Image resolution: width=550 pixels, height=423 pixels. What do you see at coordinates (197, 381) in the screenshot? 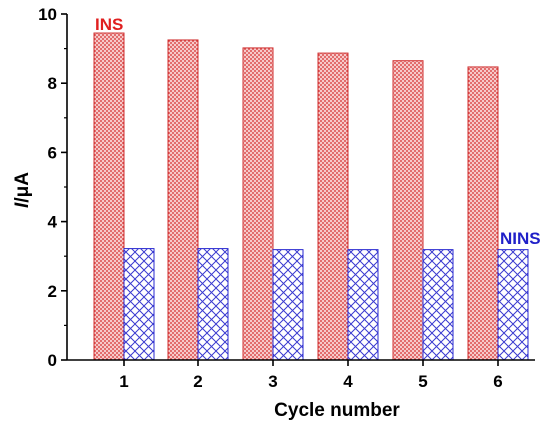
I see `x-tick-label: 2` at bounding box center [197, 381].